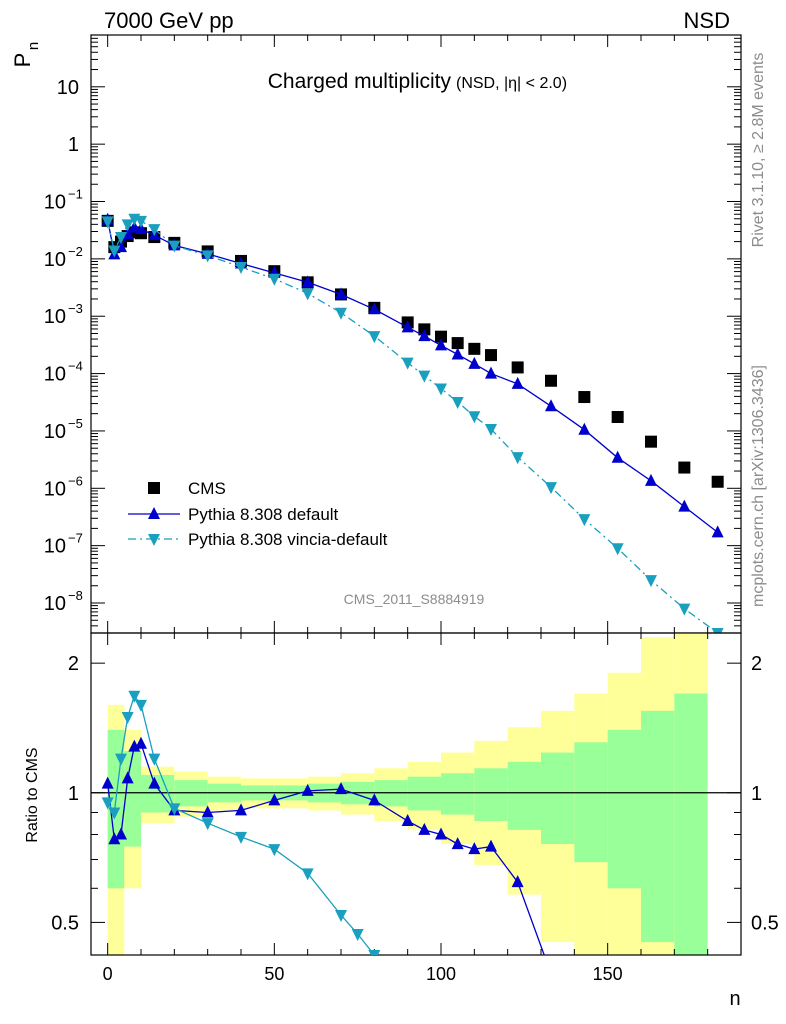 This screenshot has width=786, height=1024. Describe the element at coordinates (73, 664) in the screenshot. I see `ratio-y-tick-label: 2` at that location.